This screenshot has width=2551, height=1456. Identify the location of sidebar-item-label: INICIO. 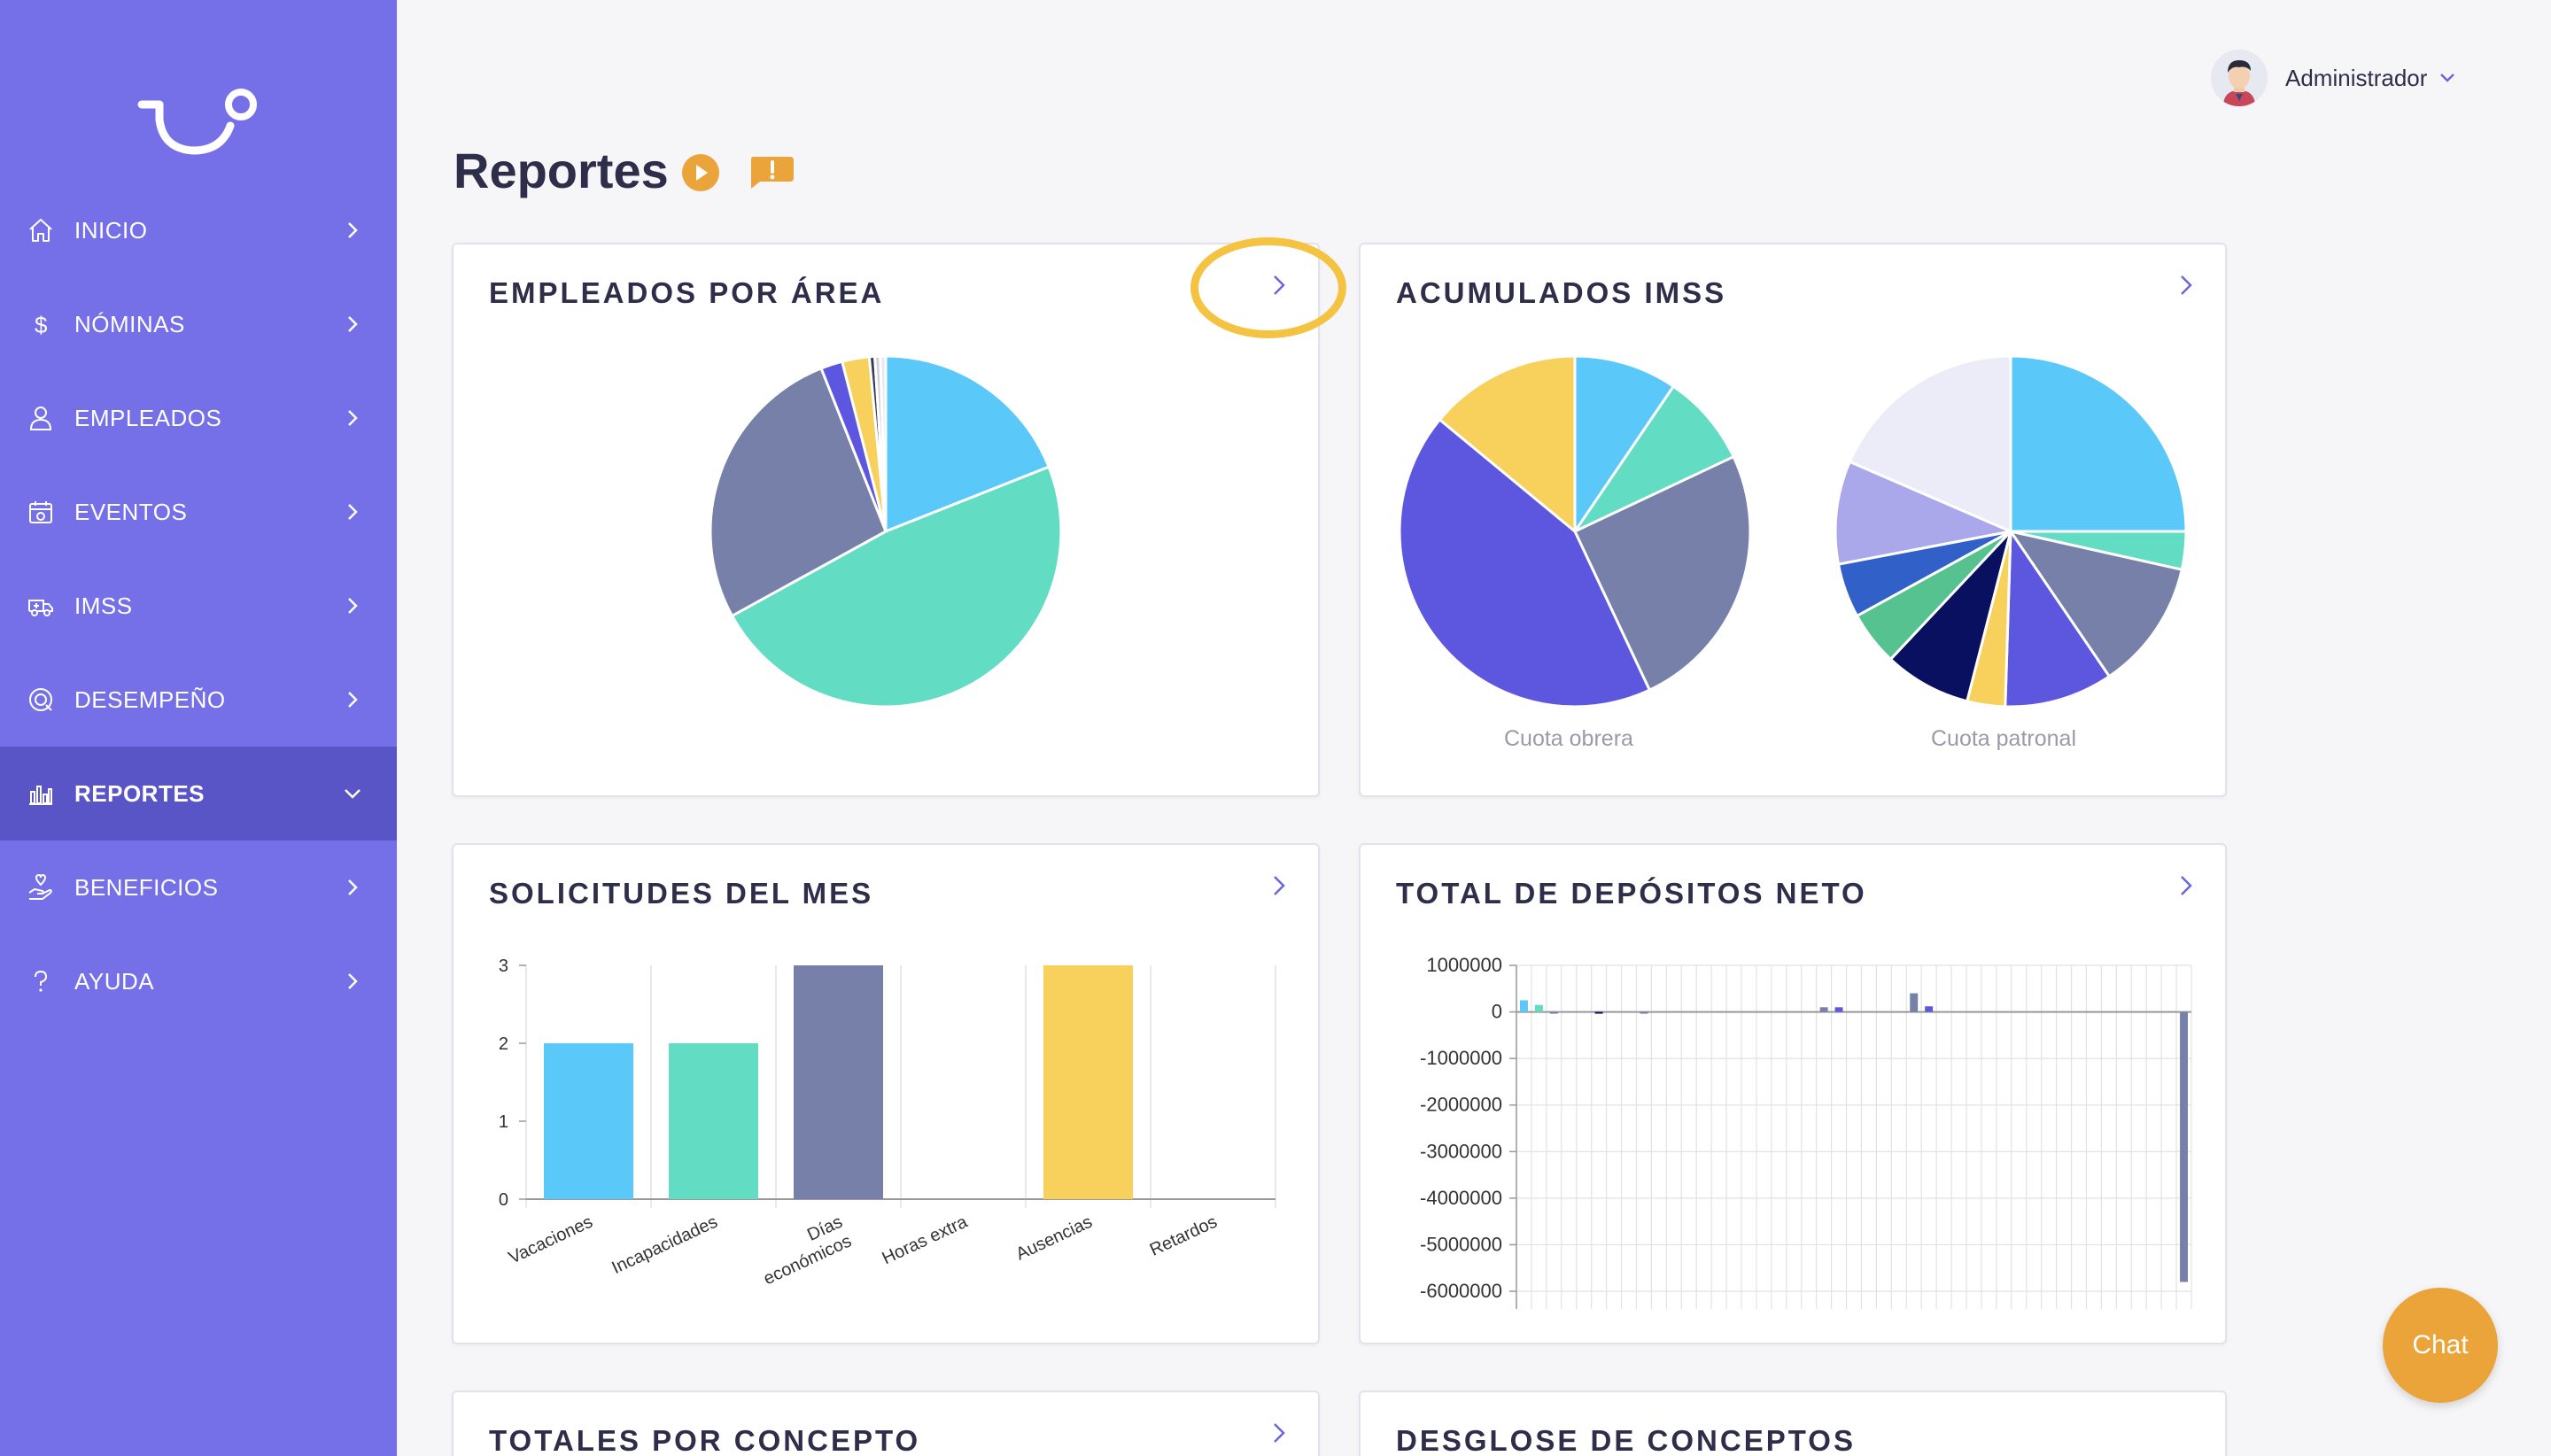
(111, 230).